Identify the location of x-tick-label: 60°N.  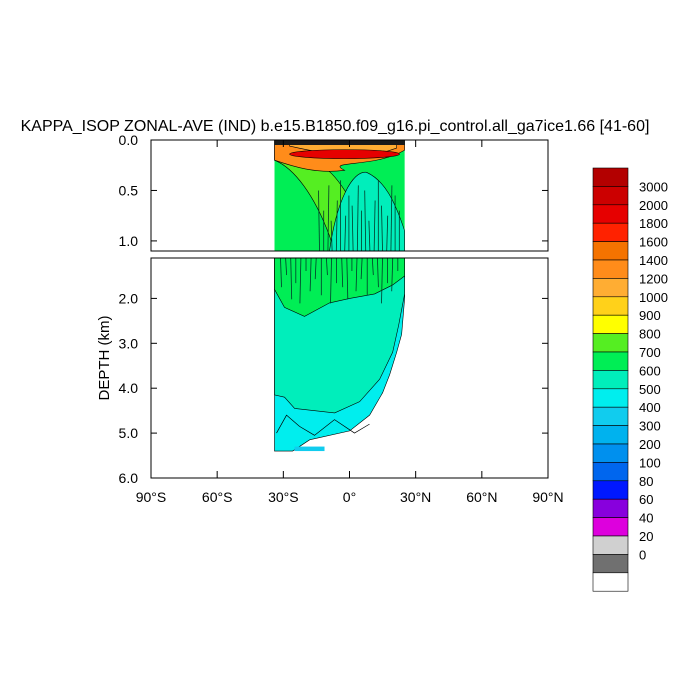
(481, 497).